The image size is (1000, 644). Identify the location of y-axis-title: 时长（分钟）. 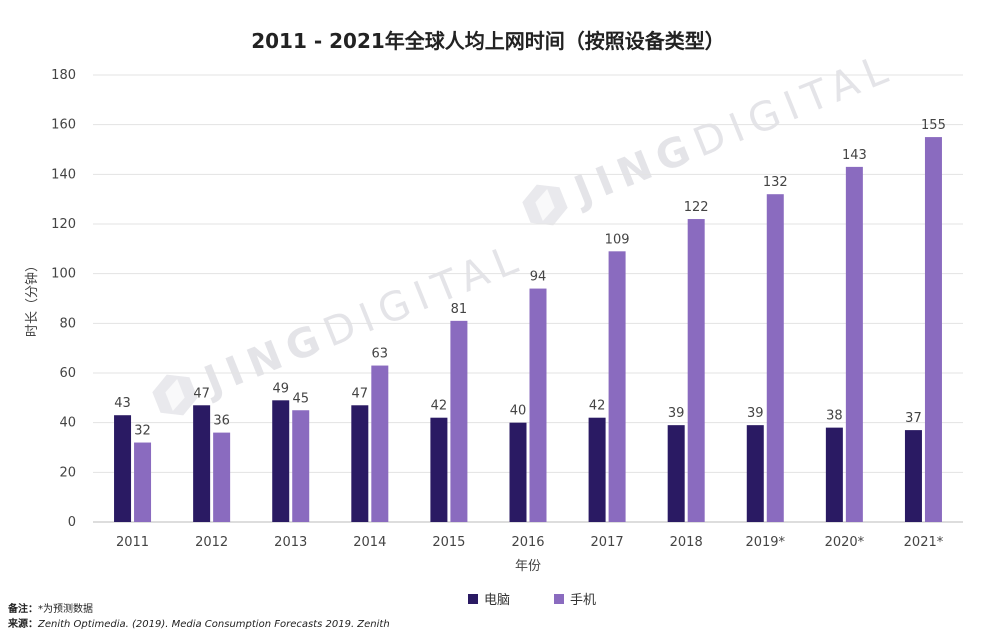
(32, 298).